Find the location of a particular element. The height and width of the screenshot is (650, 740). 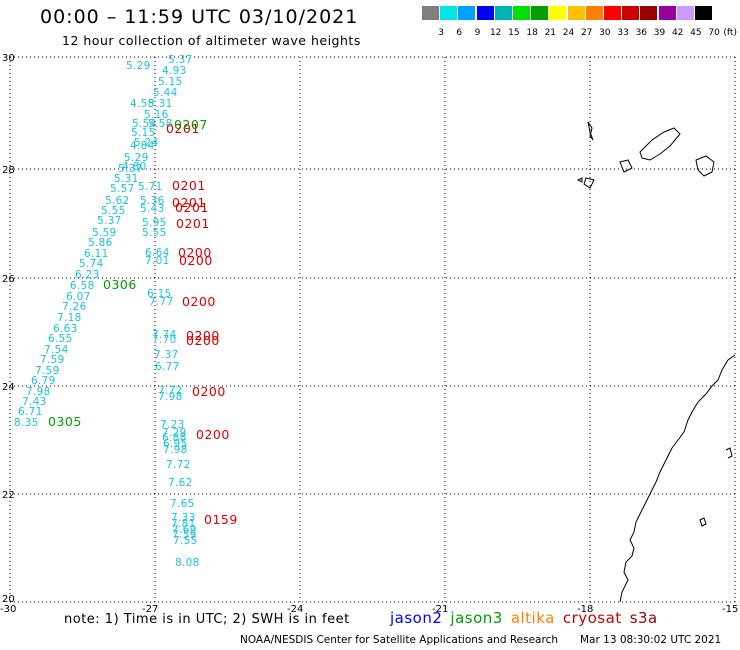

colorbar-label: (ft) is located at coordinates (730, 33).